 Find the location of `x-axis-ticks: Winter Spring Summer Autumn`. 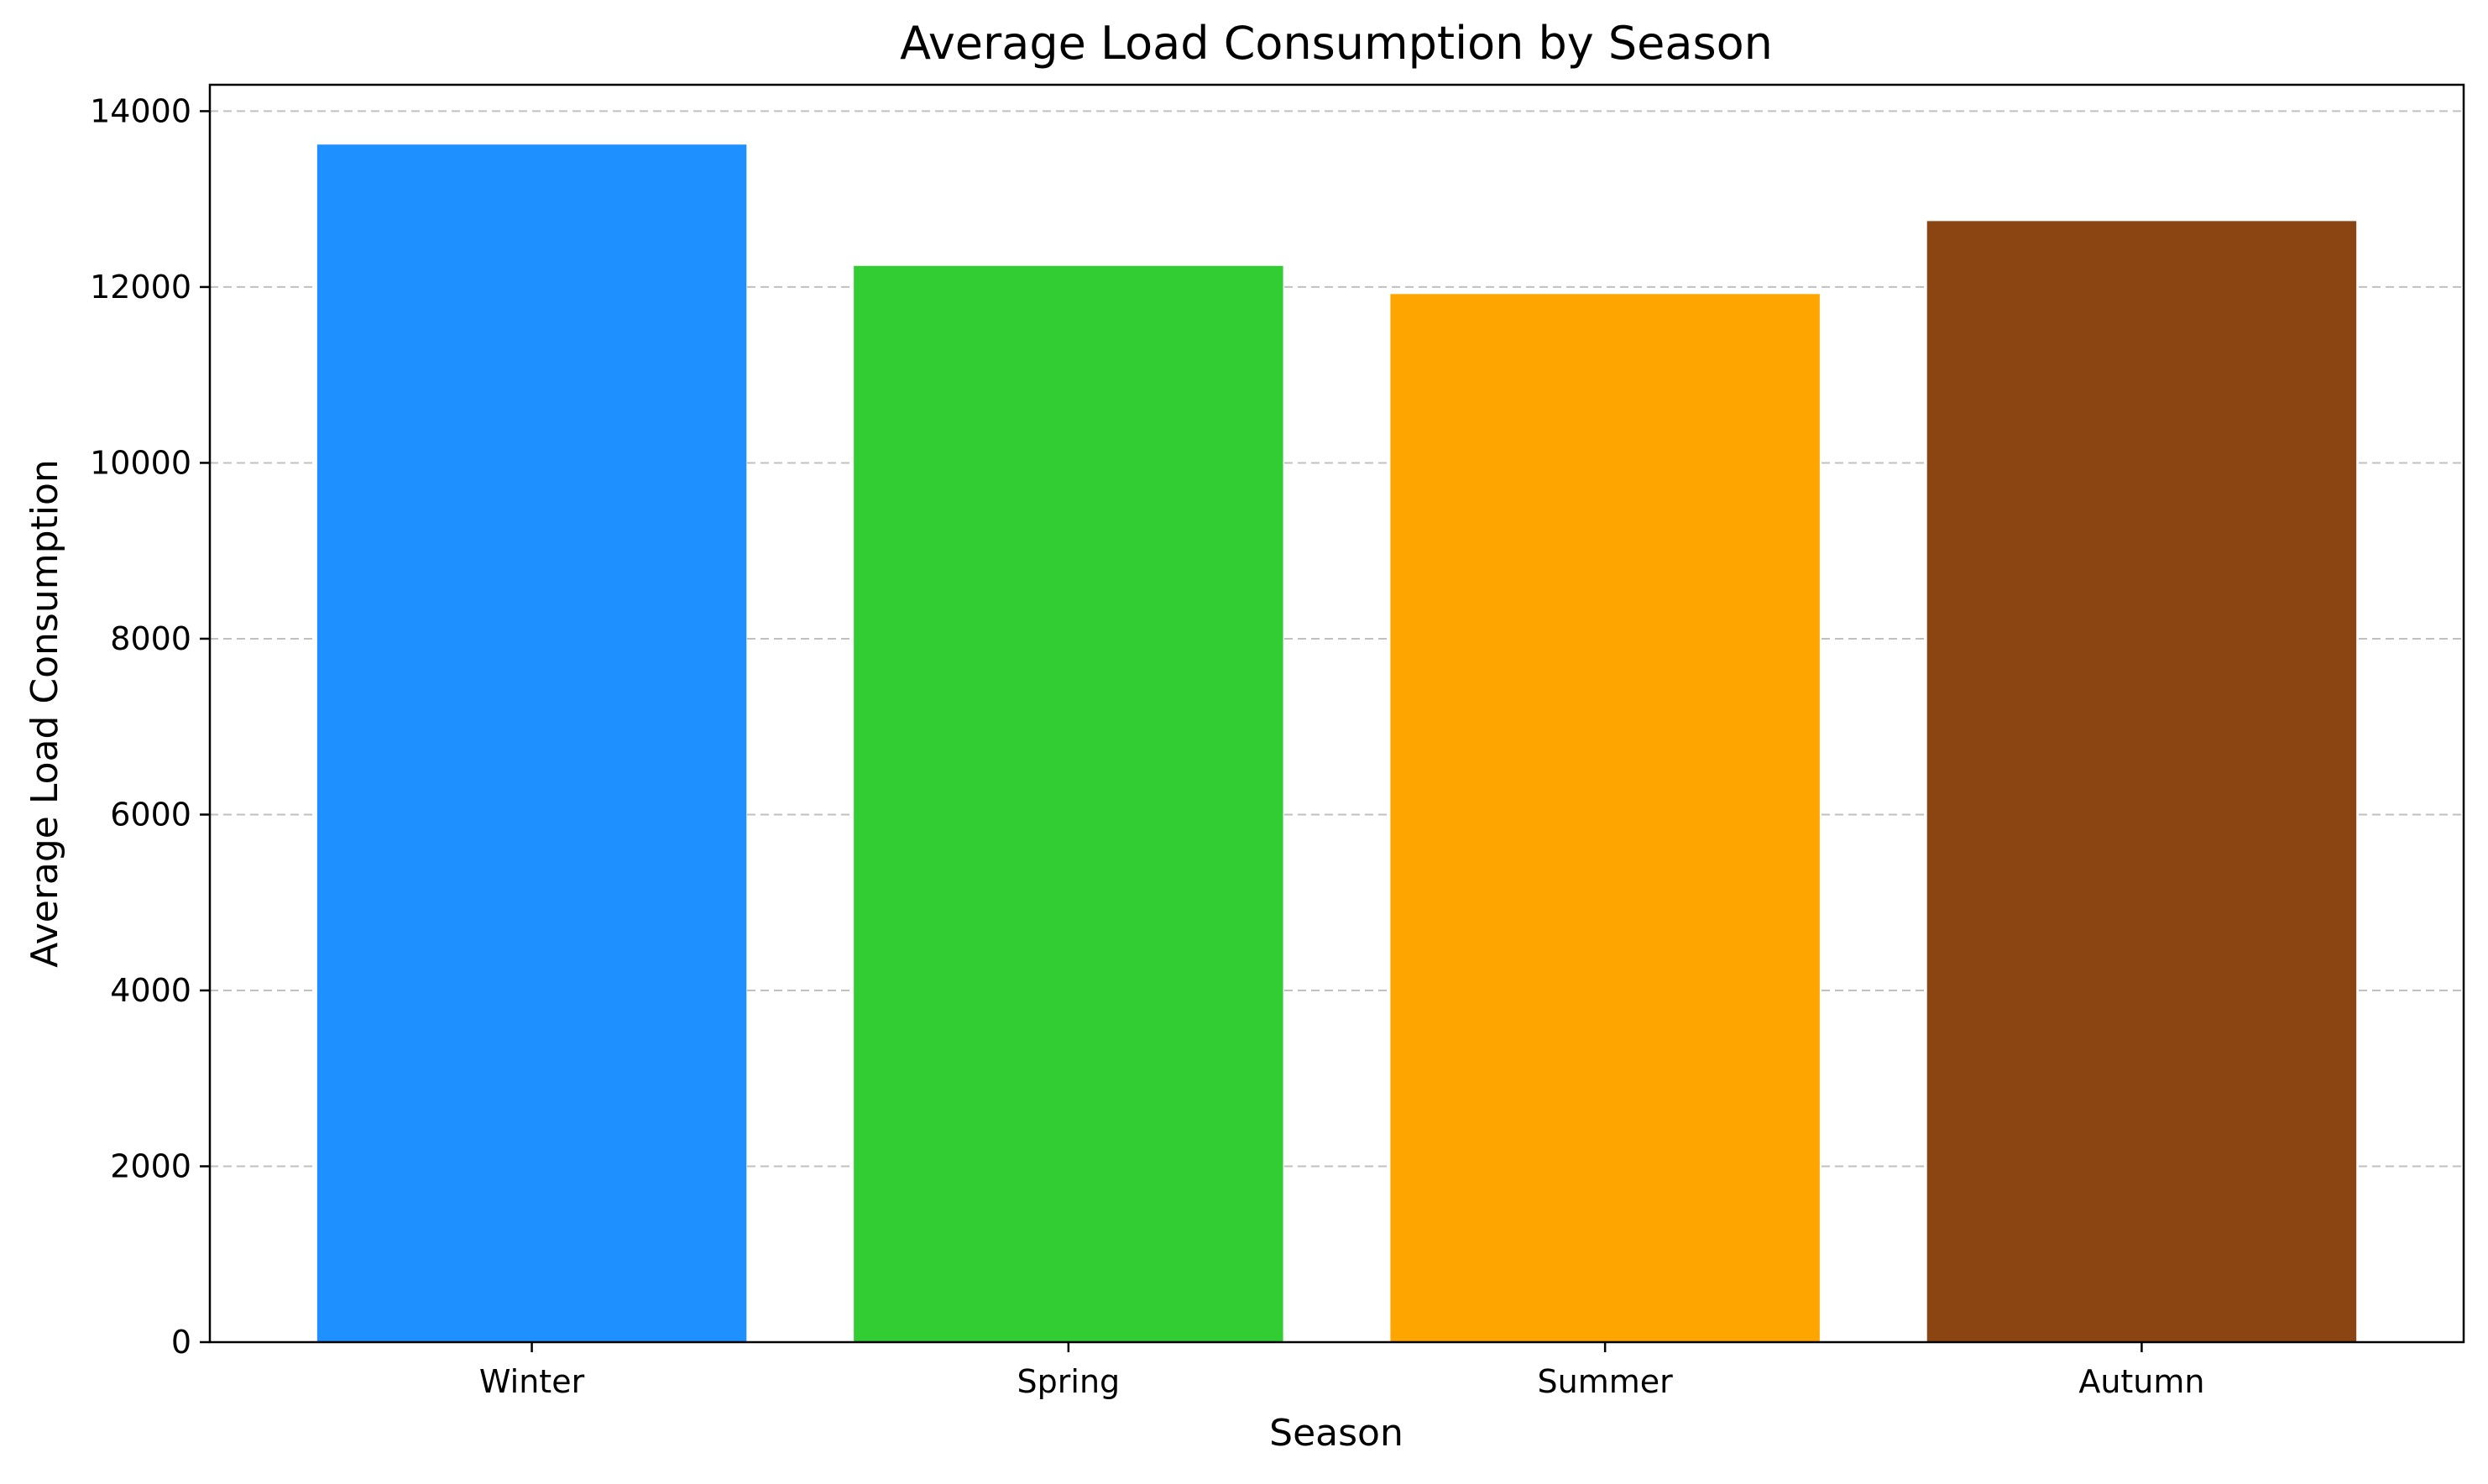

x-axis-ticks: Winter Spring Summer Autumn is located at coordinates (1342, 1371).